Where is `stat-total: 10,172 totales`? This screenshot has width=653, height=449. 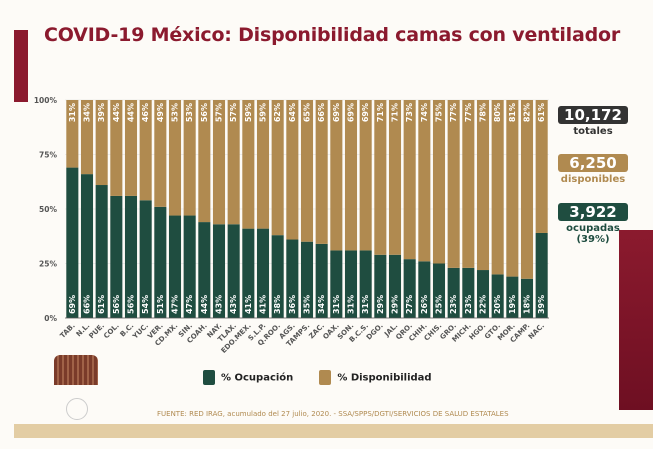
stat-total: 10,172 totales is located at coordinates (593, 121).